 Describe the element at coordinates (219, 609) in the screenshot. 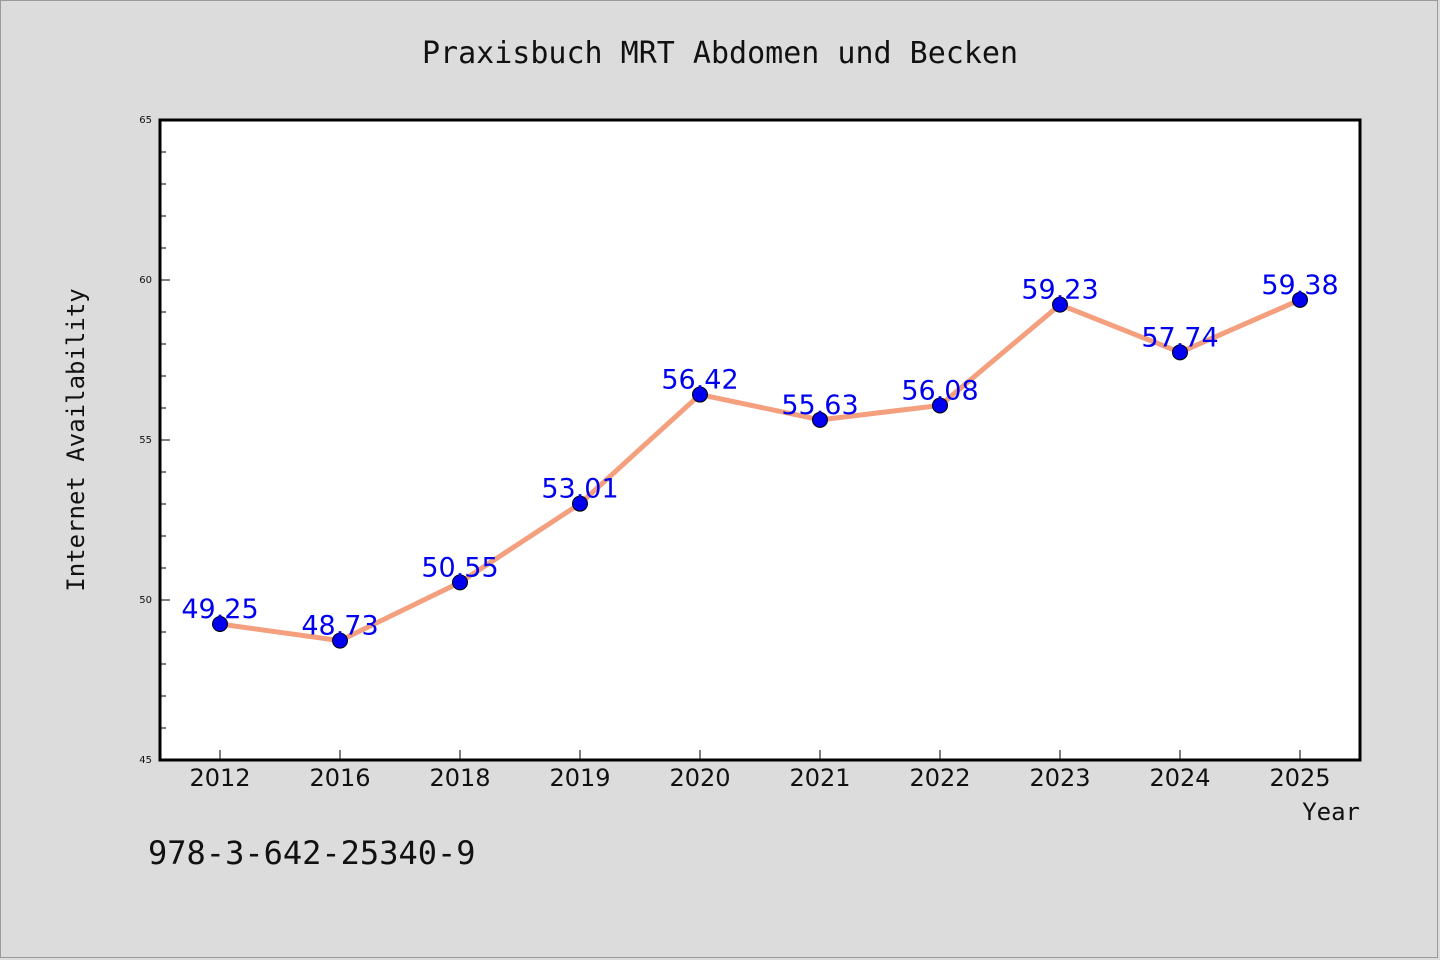

I see `data-label: 49.25` at that location.